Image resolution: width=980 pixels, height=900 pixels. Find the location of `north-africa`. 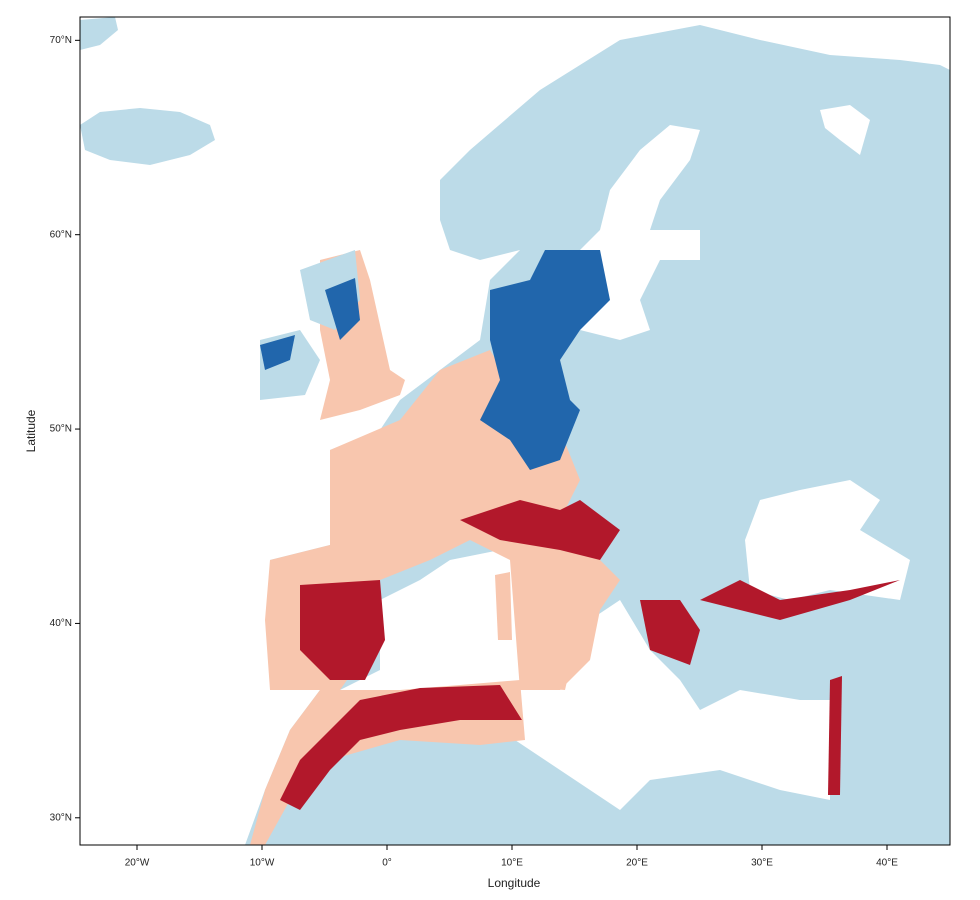

north-africa is located at coordinates (387, 762).